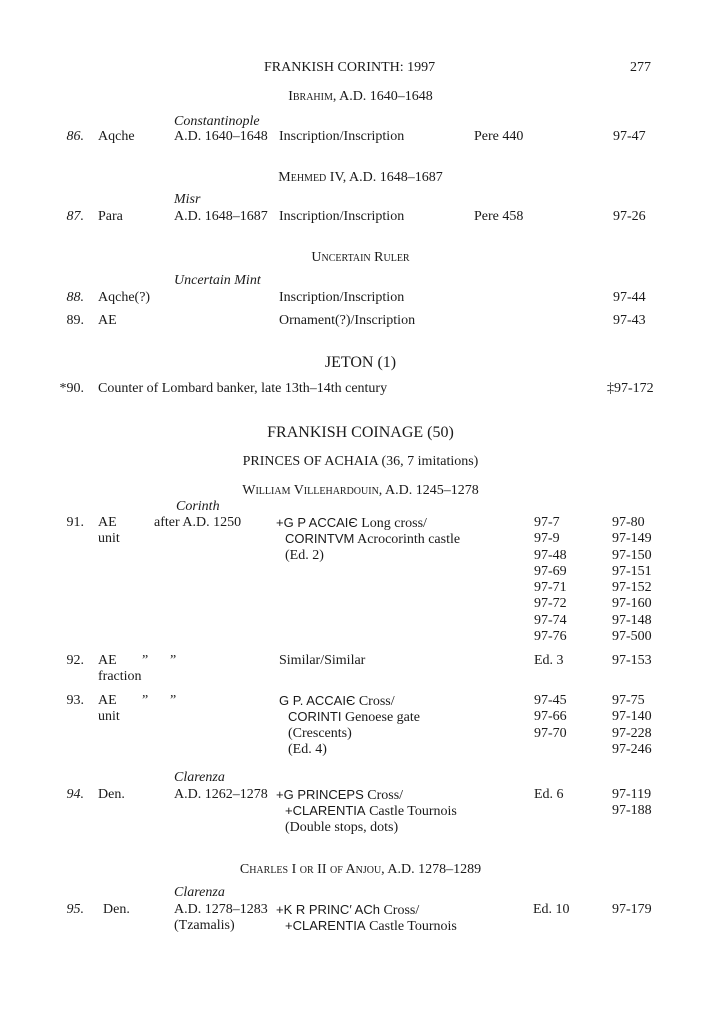 Image resolution: width=721 pixels, height=1024 pixels. What do you see at coordinates (632, 810) in the screenshot?
I see `inventory: 97-188` at bounding box center [632, 810].